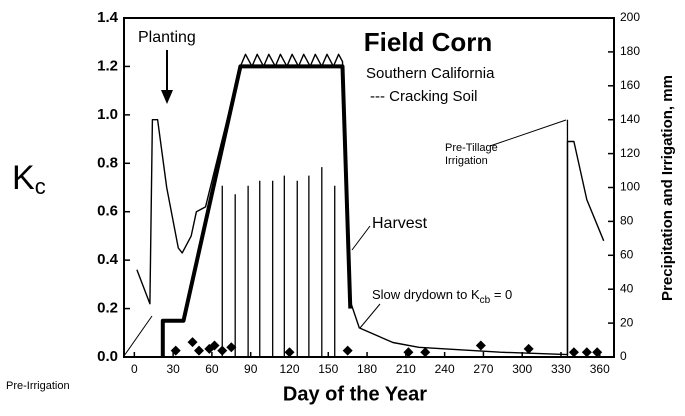 This screenshot has height=416, width=685. I want to click on y2-tick-label: 180, so click(630, 51).